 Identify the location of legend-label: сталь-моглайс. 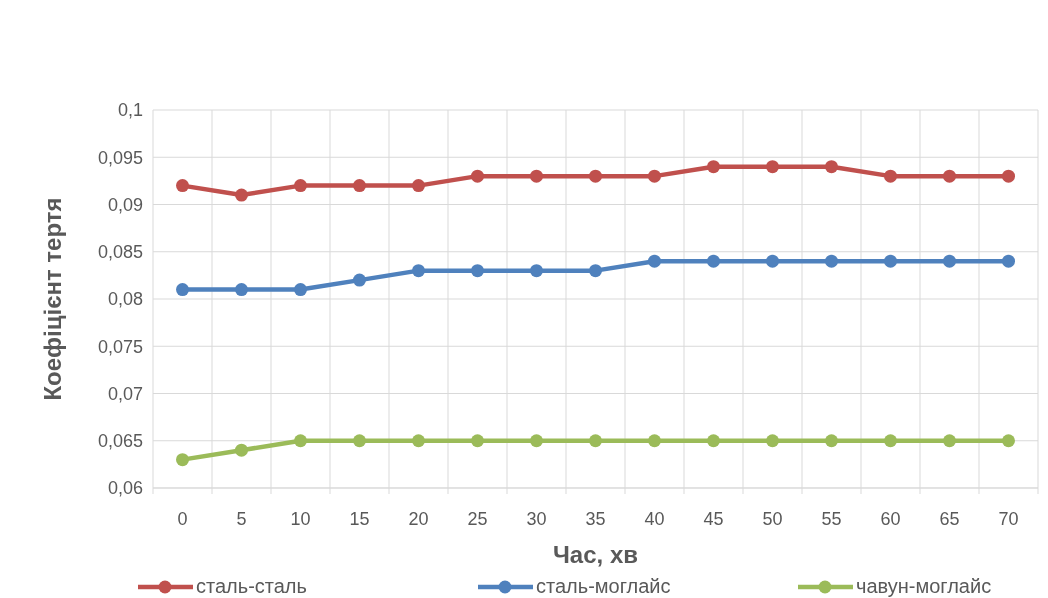
(603, 586).